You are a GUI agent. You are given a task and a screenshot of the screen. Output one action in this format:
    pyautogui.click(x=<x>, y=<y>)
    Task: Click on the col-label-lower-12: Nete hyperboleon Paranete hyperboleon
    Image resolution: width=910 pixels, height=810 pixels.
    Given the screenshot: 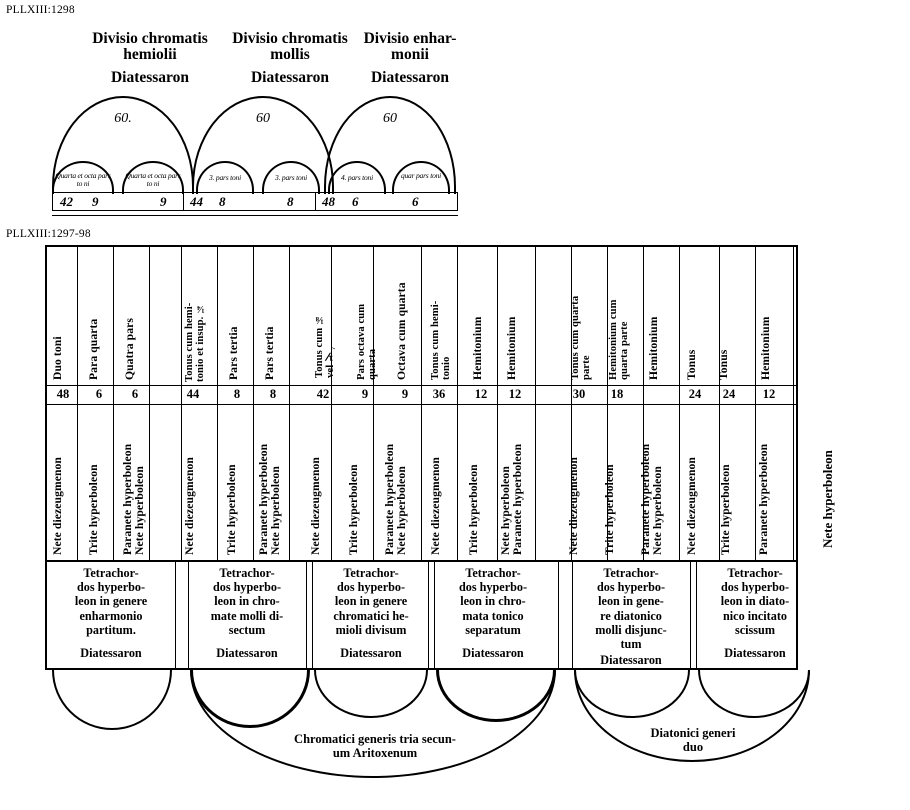 What is the action you would take?
    pyautogui.click(x=511, y=499)
    